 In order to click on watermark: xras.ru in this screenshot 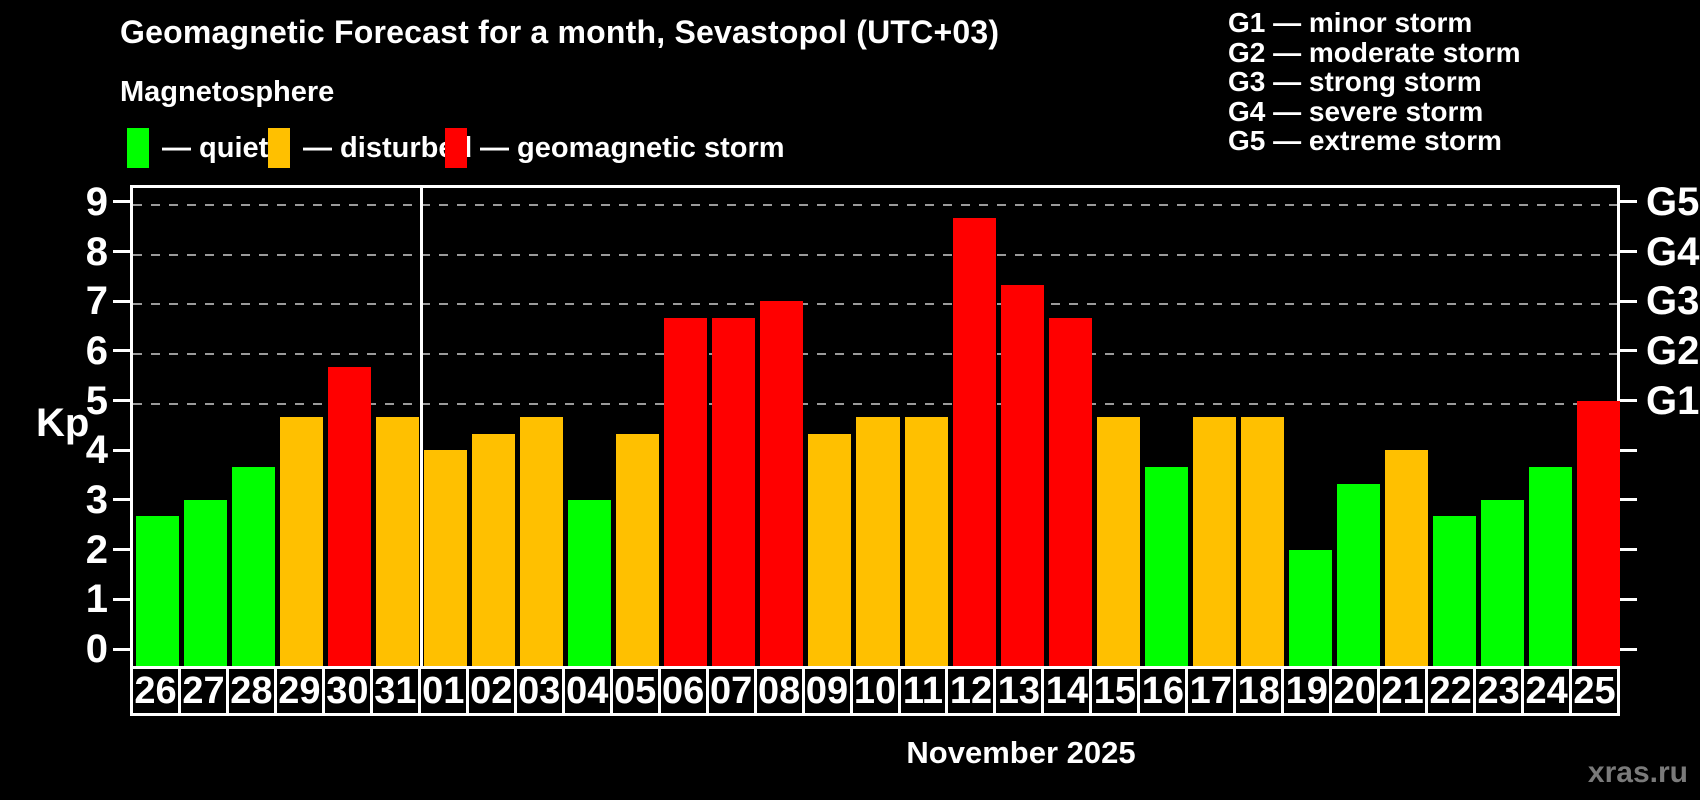, I will do `click(1637, 772)`.